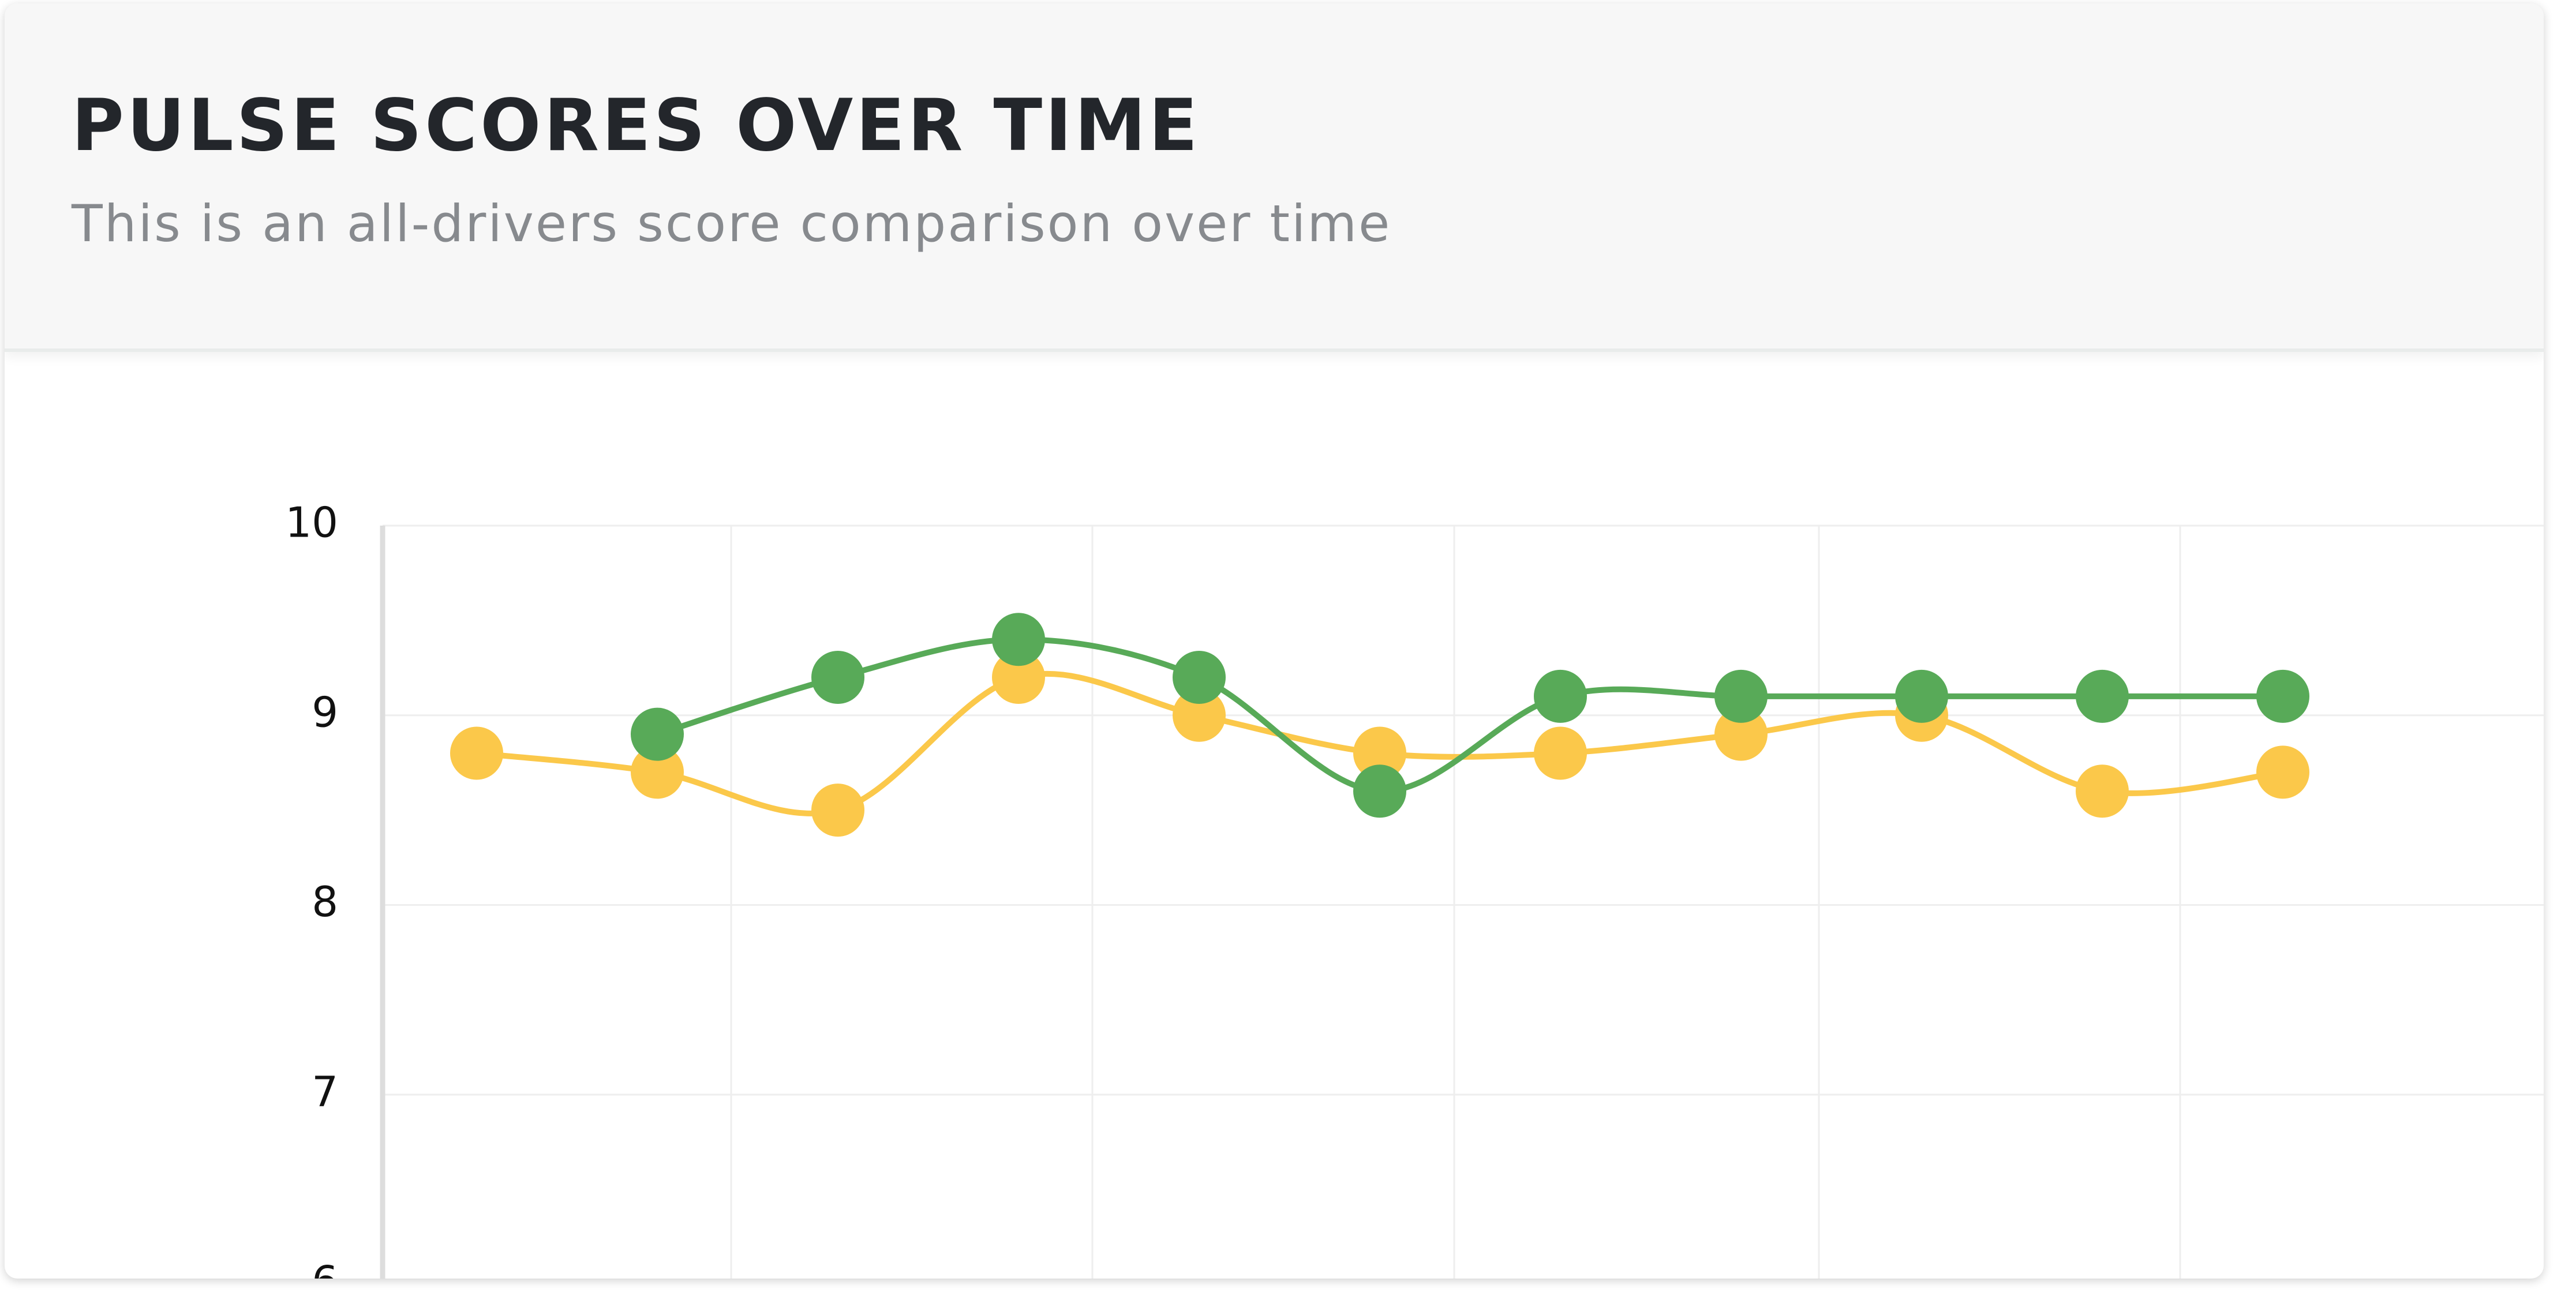 The height and width of the screenshot is (1312, 2576). What do you see at coordinates (325, 1268) in the screenshot?
I see `y-tick-label: 6` at bounding box center [325, 1268].